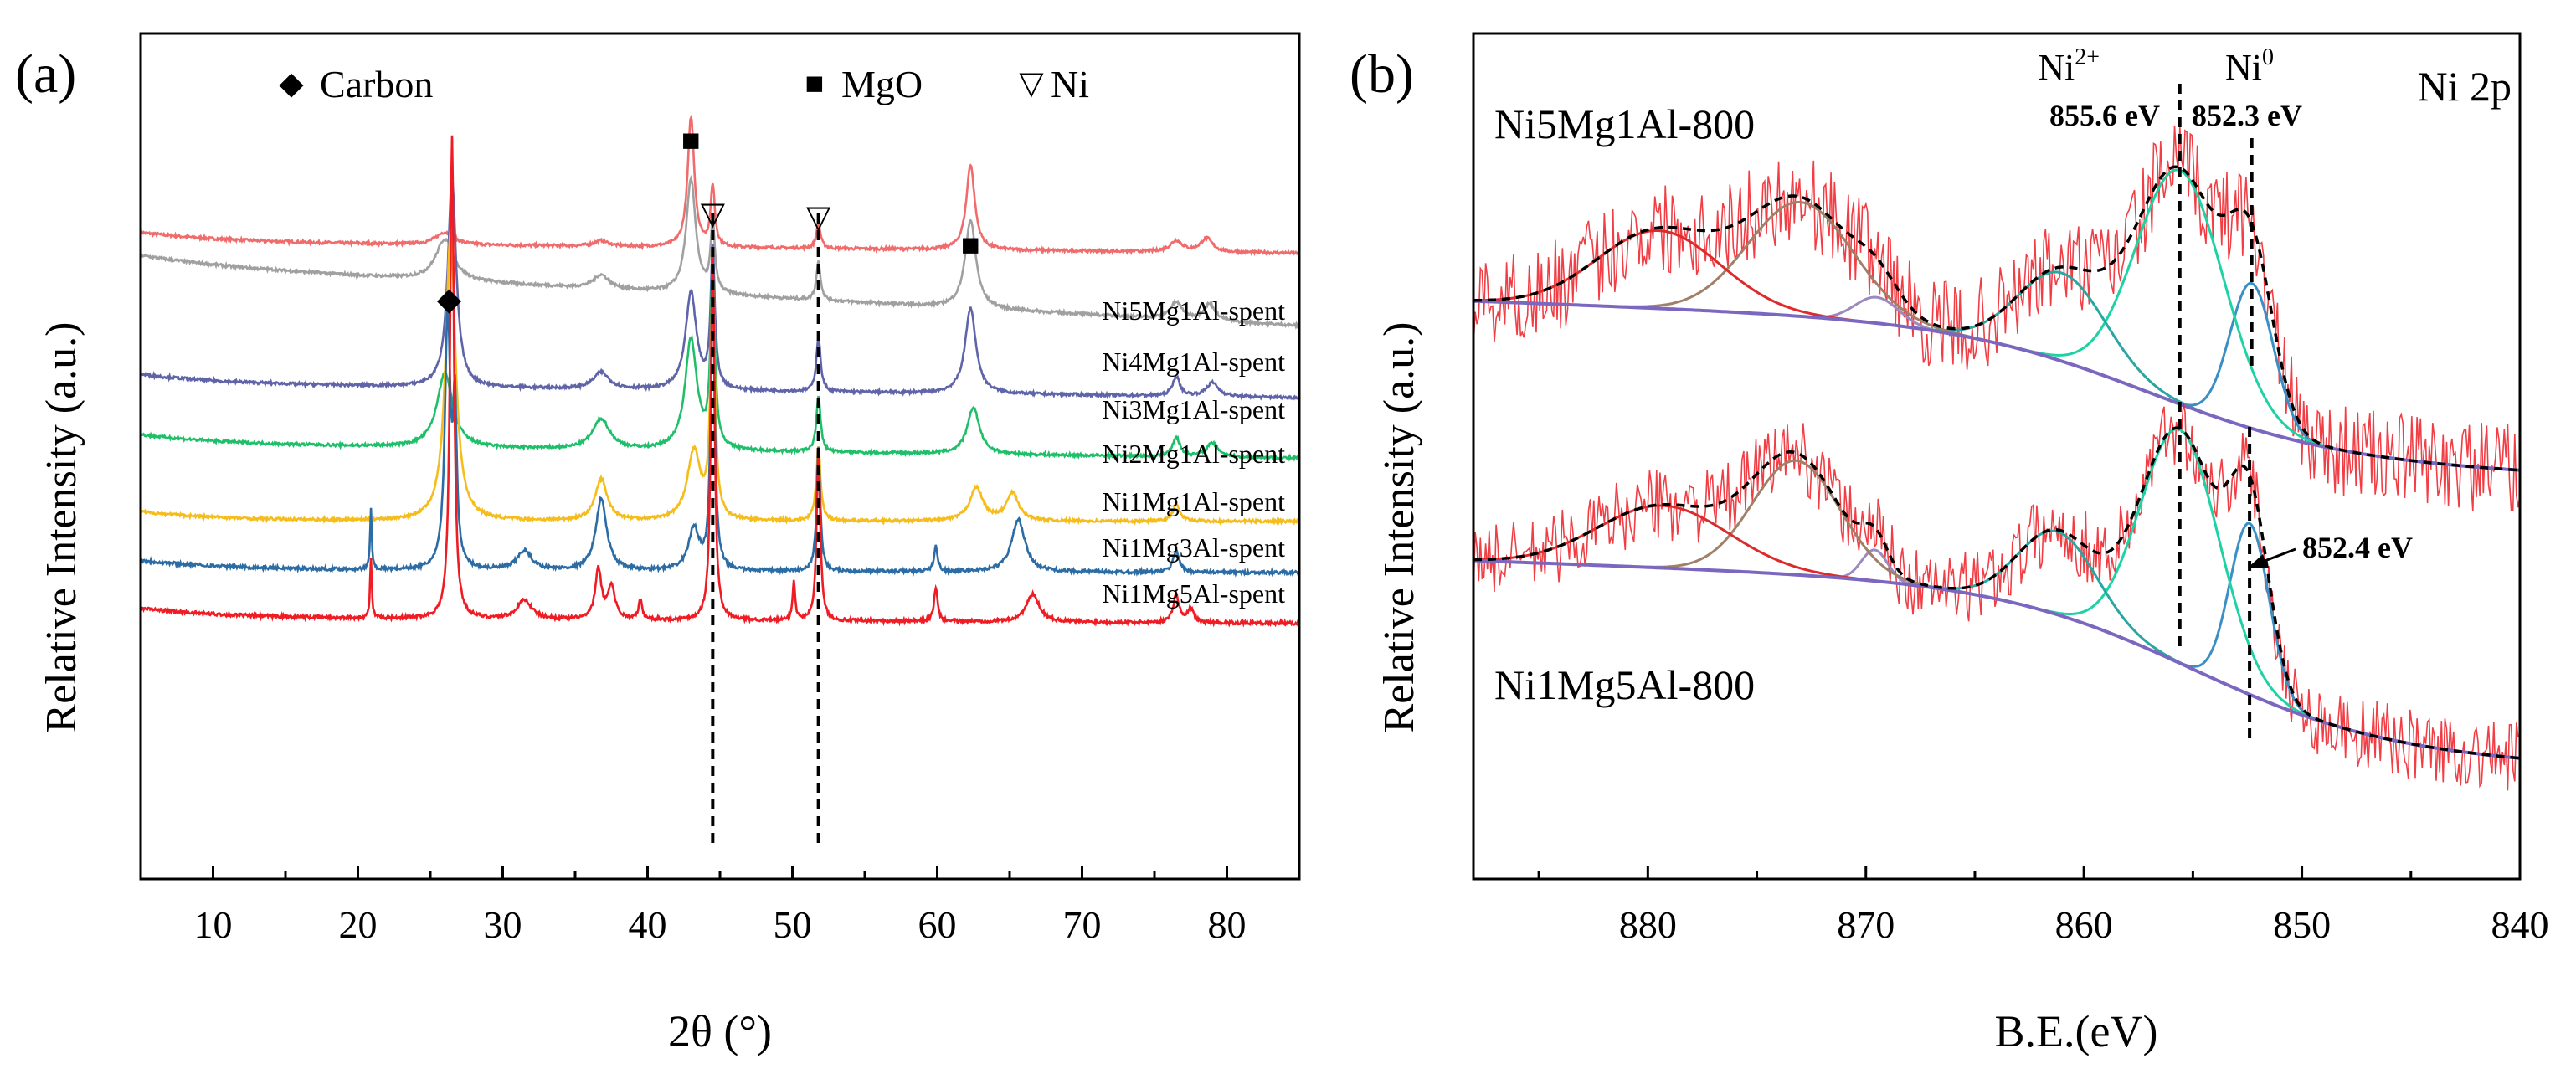 Image resolution: width=2576 pixels, height=1074 pixels. I want to click on xrd-series-Ni5Mg1Al-spent, so click(720, 186).